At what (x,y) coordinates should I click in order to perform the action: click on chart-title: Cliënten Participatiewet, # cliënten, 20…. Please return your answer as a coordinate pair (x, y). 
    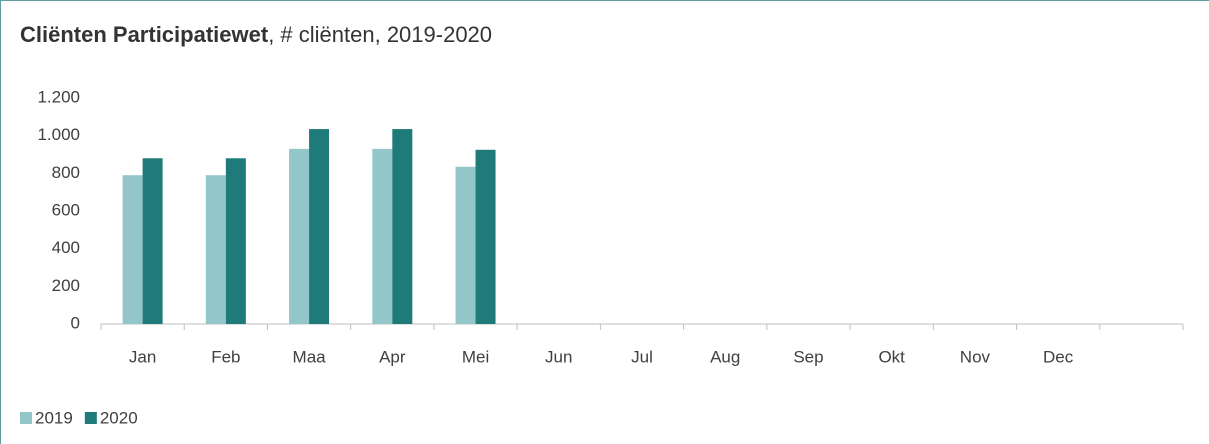
    Looking at the image, I should click on (256, 34).